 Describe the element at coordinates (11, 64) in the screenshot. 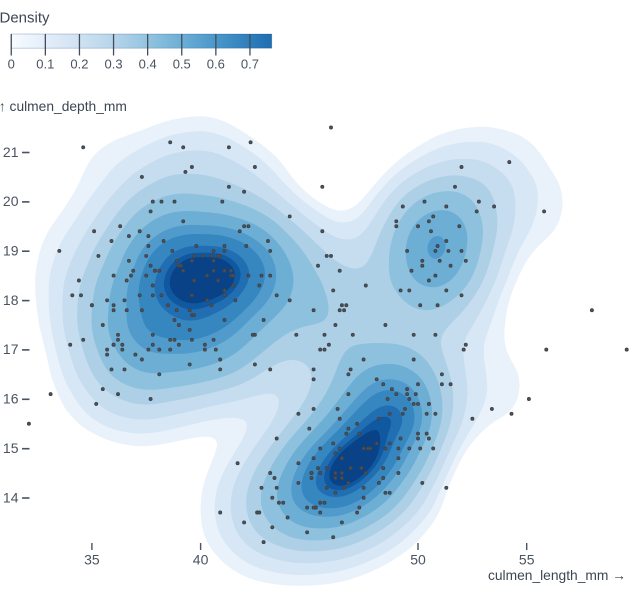

I see `svg-text: 0` at that location.